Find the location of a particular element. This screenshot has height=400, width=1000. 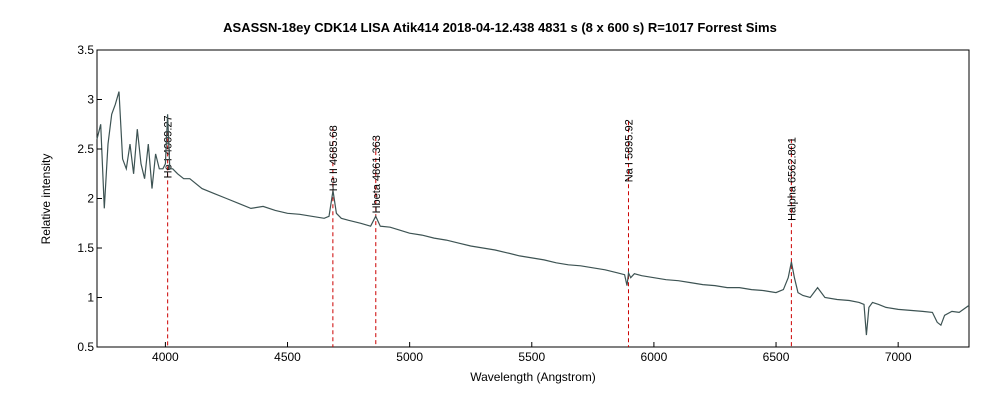

line-marker-label: Hbeta 4861.363 is located at coordinates (377, 174).